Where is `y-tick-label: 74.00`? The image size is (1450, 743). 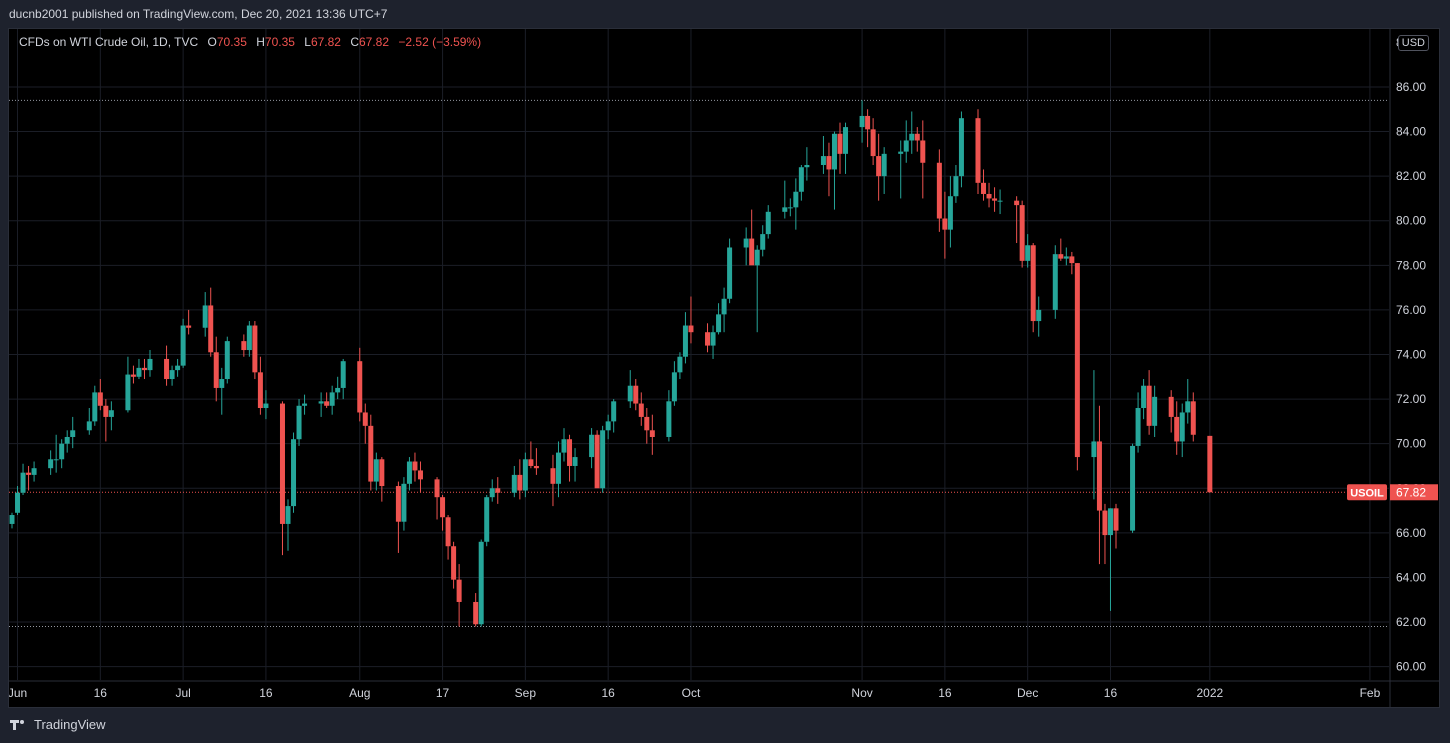 y-tick-label: 74.00 is located at coordinates (1411, 355).